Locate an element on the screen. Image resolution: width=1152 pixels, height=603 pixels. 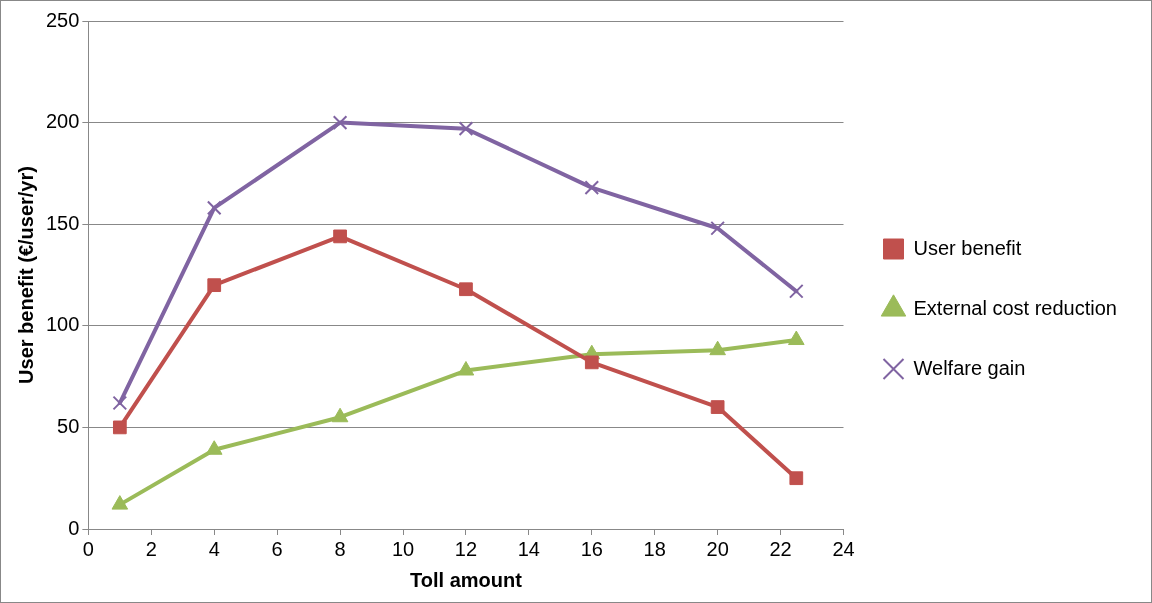
x-tick-label: 8 is located at coordinates (340, 548).